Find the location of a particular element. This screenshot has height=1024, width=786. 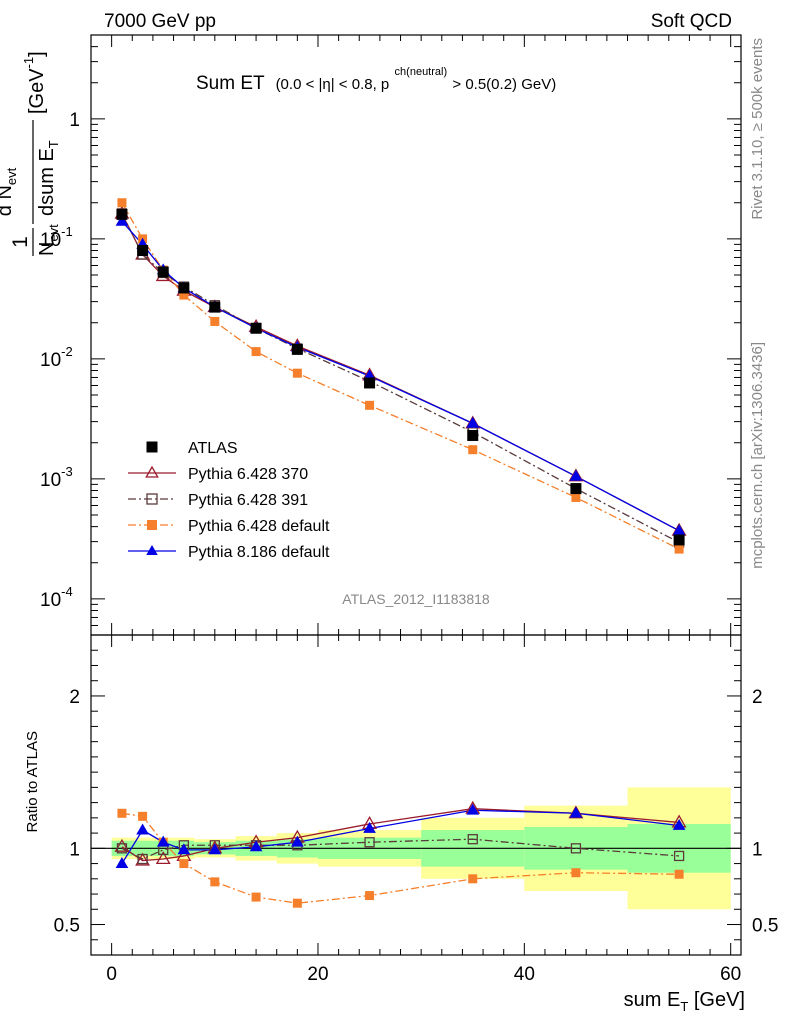

y-title-dsum: dsum ET is located at coordinates (48, 178).